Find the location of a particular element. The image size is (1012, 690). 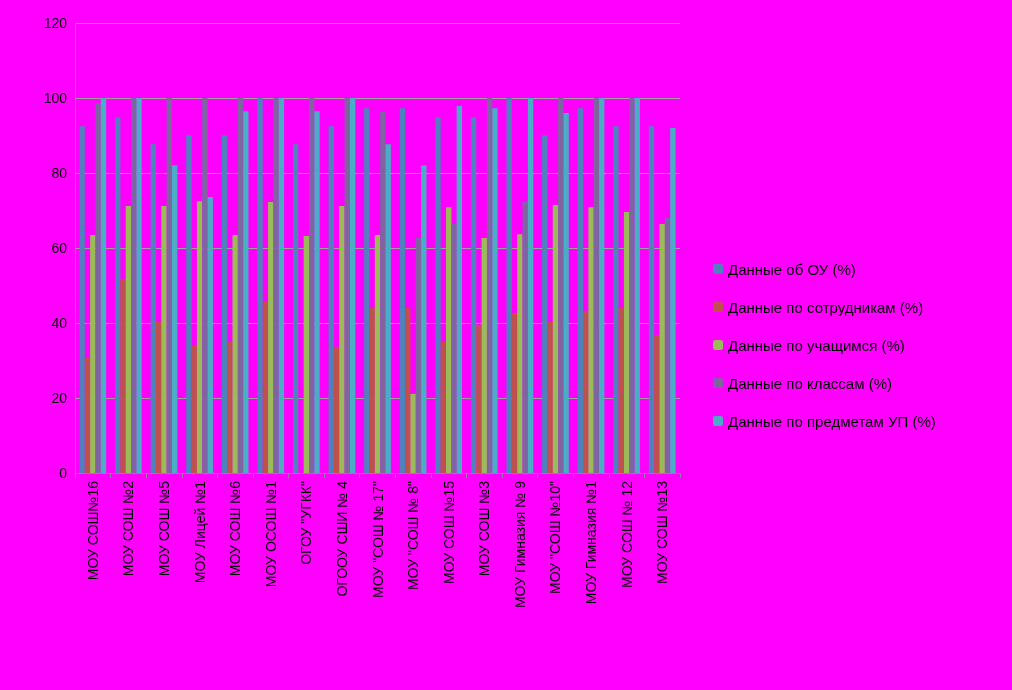

x-tick-label: ОГООУ СШИ № 4 is located at coordinates (341, 538).